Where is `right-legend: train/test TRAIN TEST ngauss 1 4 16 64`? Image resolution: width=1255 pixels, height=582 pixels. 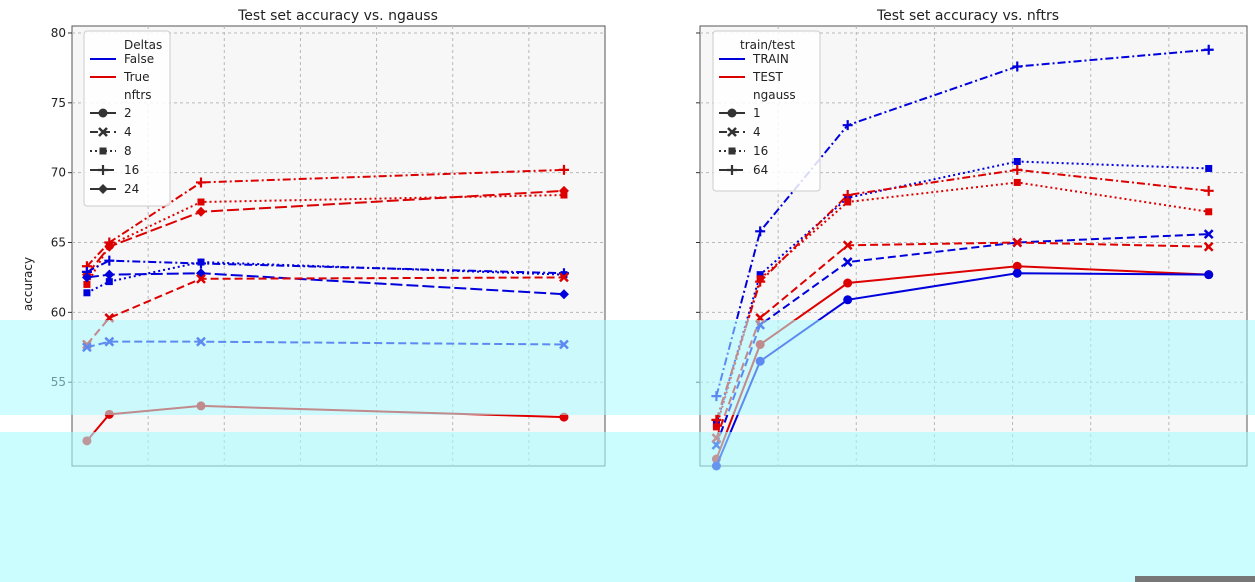
right-legend: train/test TRAIN TEST ngauss 1 4 16 64 is located at coordinates (766, 111).